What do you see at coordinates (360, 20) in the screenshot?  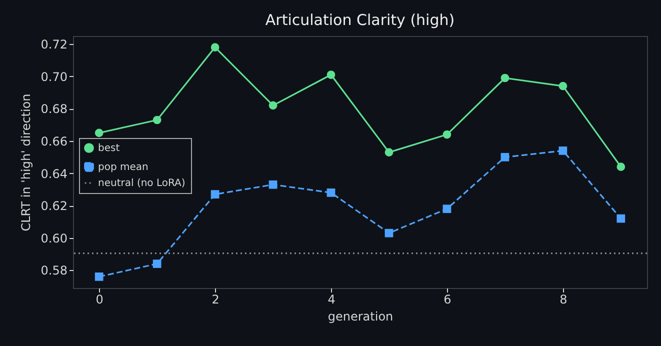 I see `chart-title: Articulation Clarity (high)` at bounding box center [360, 20].